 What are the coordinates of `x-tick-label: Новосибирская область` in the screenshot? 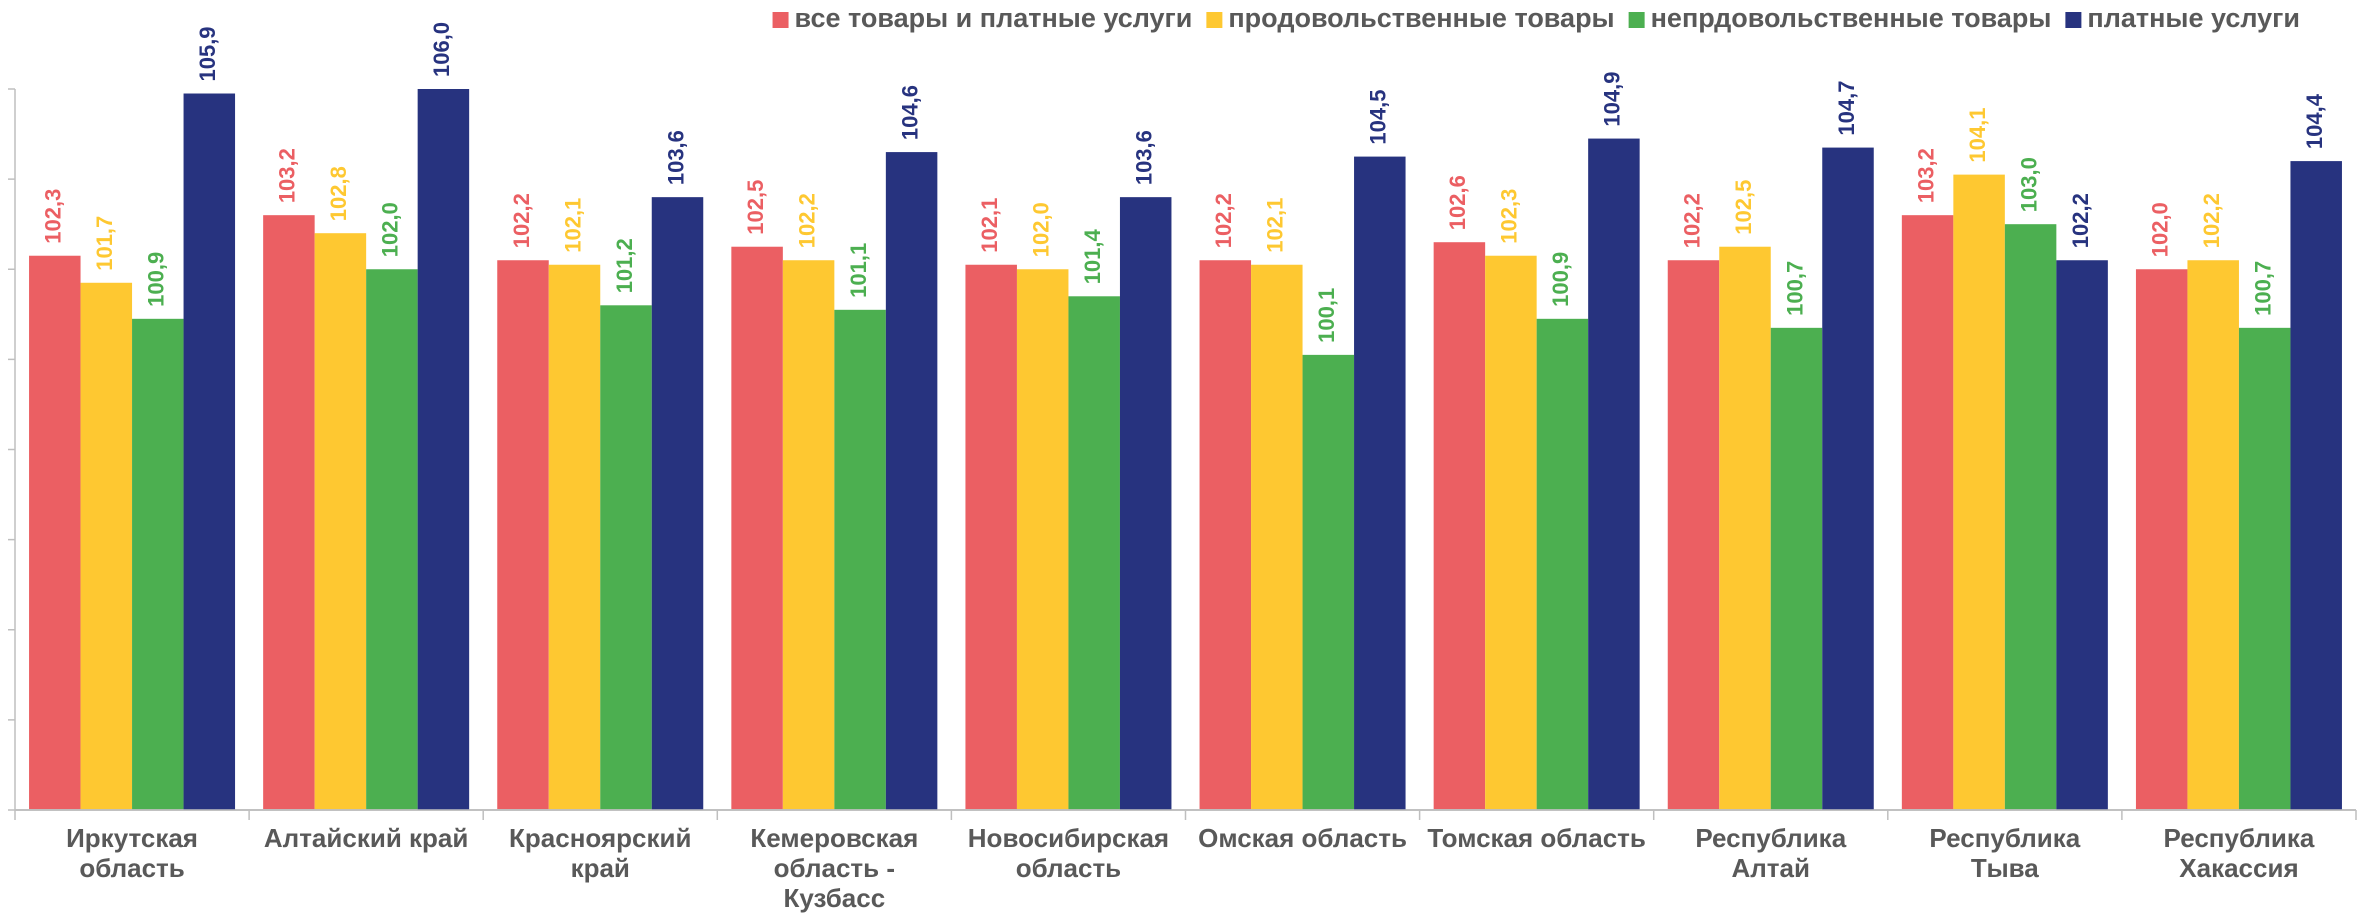 It's located at (1068, 853).